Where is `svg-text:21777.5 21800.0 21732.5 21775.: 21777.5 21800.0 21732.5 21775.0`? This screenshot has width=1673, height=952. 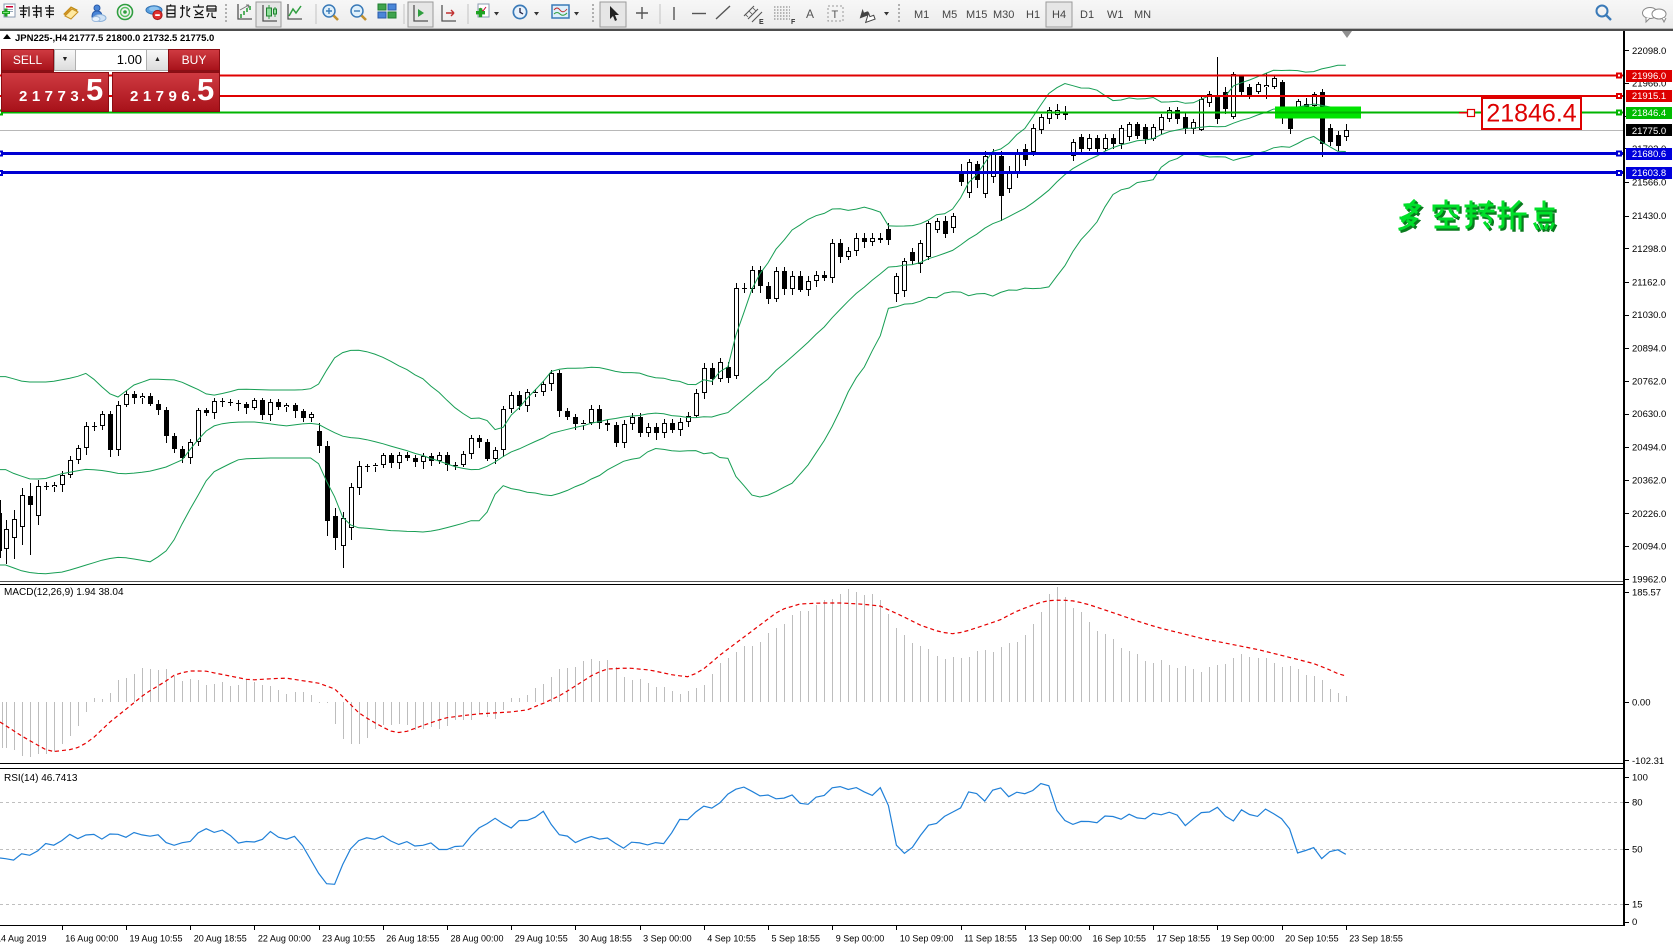
svg-text:21777.5 21800.0 21732.5 21775.: 21777.5 21800.0 21732.5 21775.0 is located at coordinates (141, 38).